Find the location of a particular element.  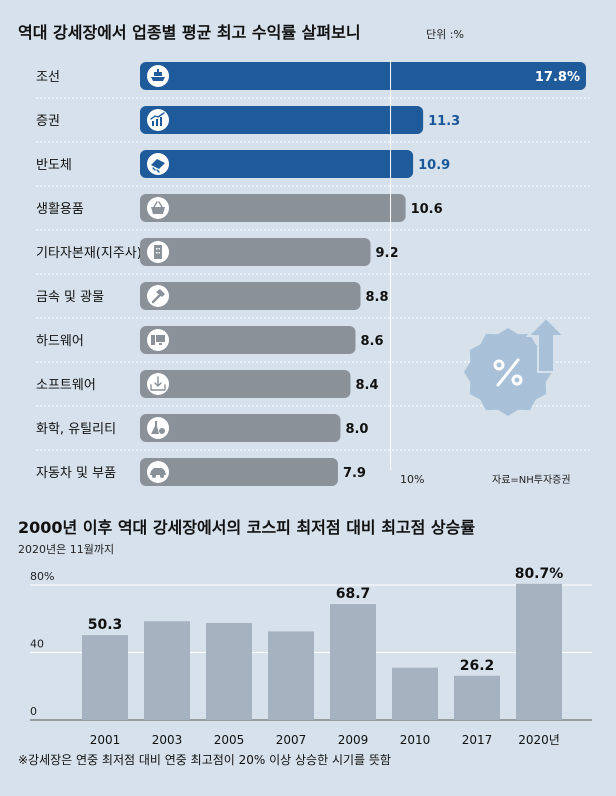

value-label: 7.9 is located at coordinates (354, 473).